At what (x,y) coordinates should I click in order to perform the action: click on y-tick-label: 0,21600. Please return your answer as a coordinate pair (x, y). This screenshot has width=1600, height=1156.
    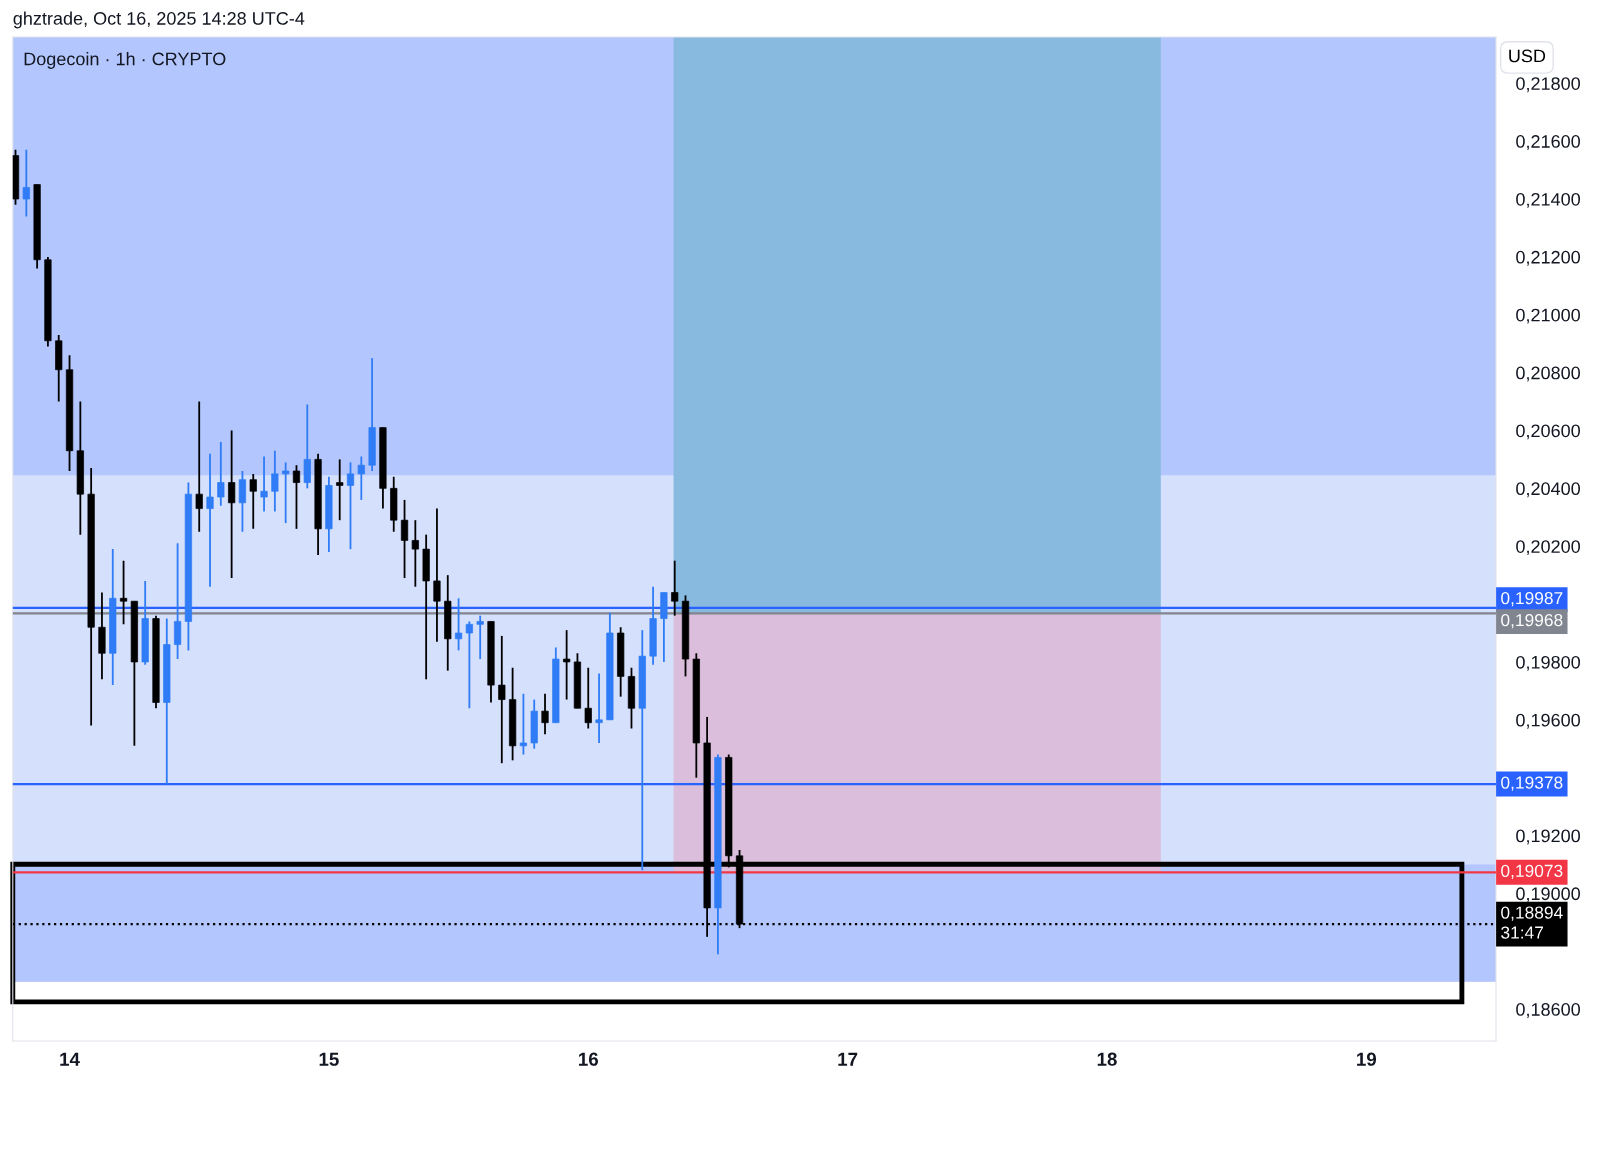
    Looking at the image, I should click on (1548, 142).